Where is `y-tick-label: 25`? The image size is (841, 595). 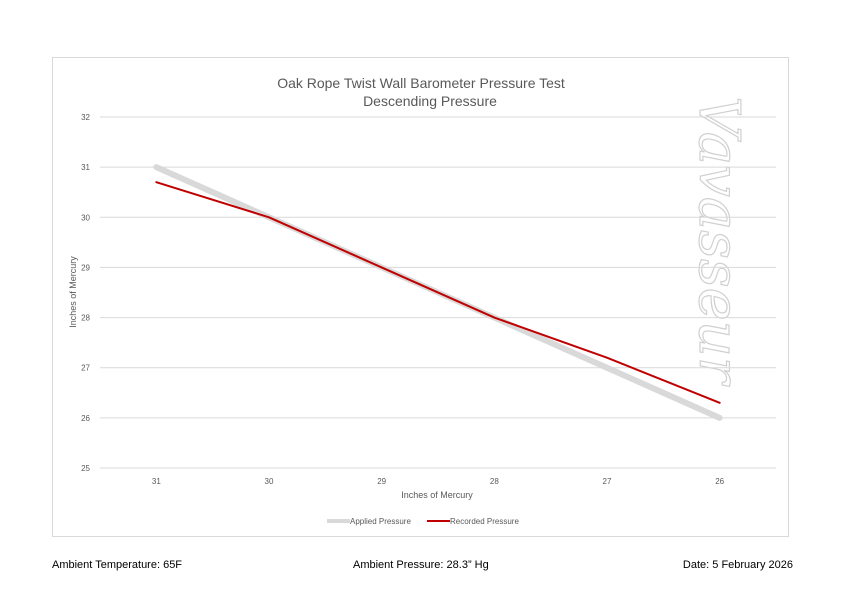 y-tick-label: 25 is located at coordinates (85, 468).